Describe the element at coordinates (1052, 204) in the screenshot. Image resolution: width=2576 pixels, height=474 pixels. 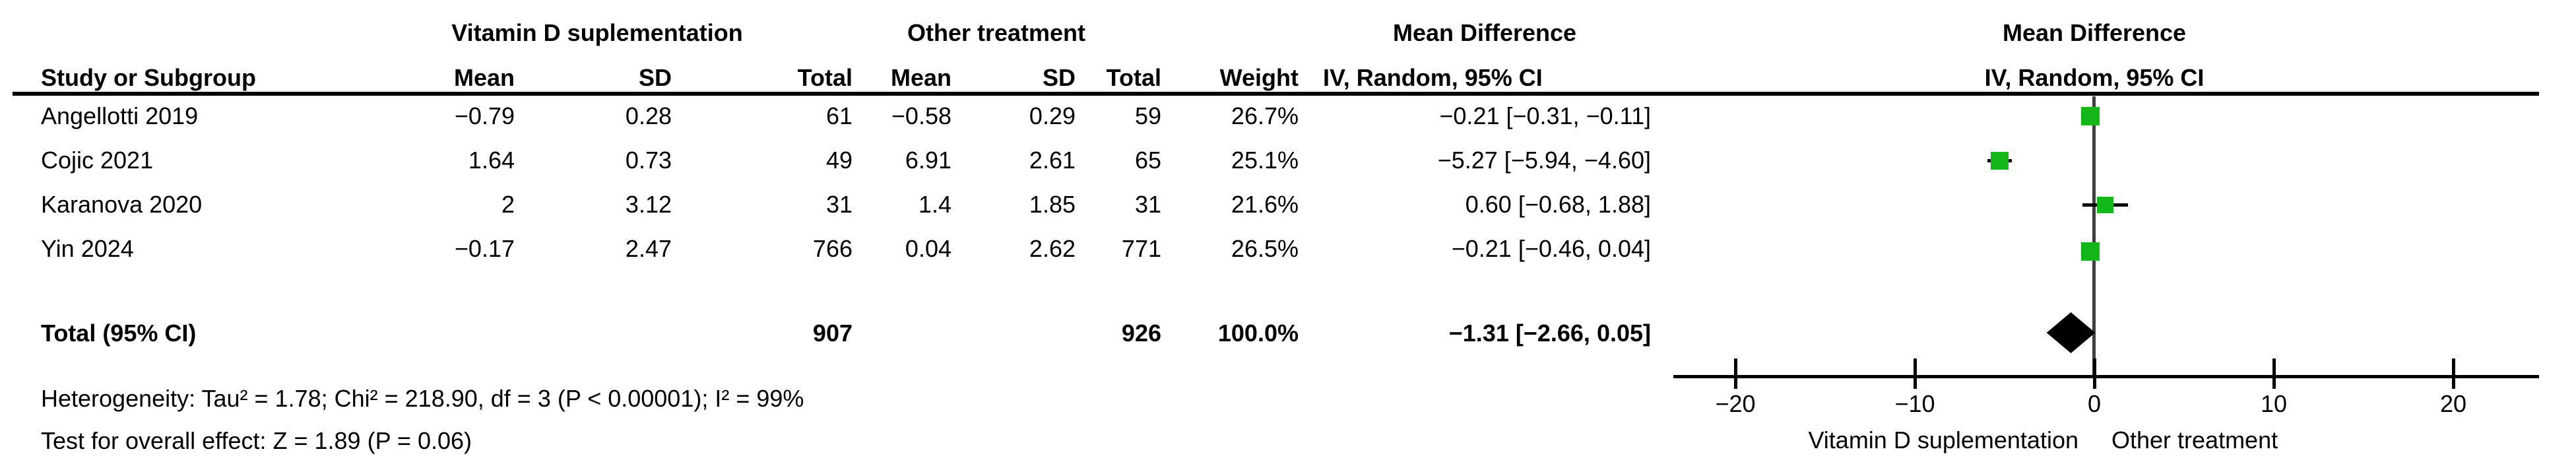
I see `sd2-value: 1.85` at that location.